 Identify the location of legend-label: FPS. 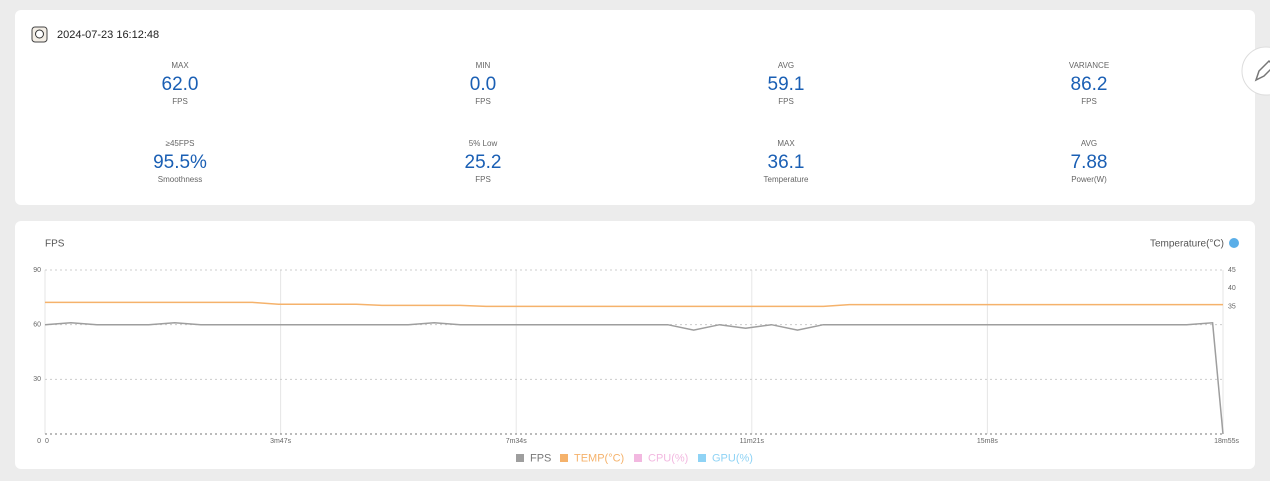
(540, 458).